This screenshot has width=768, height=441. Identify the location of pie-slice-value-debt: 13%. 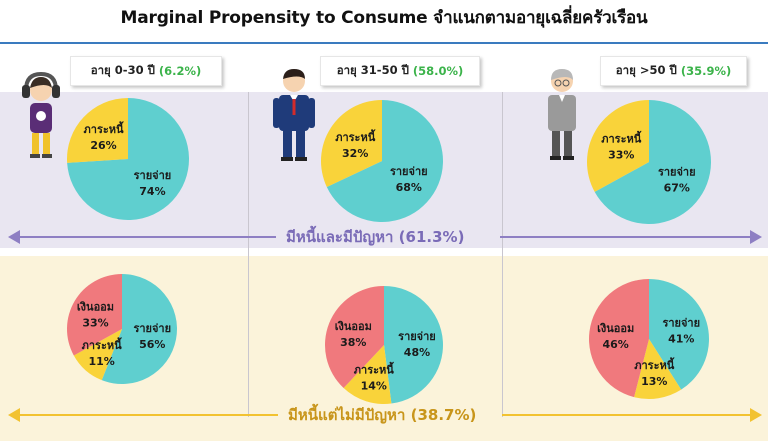
(654, 381).